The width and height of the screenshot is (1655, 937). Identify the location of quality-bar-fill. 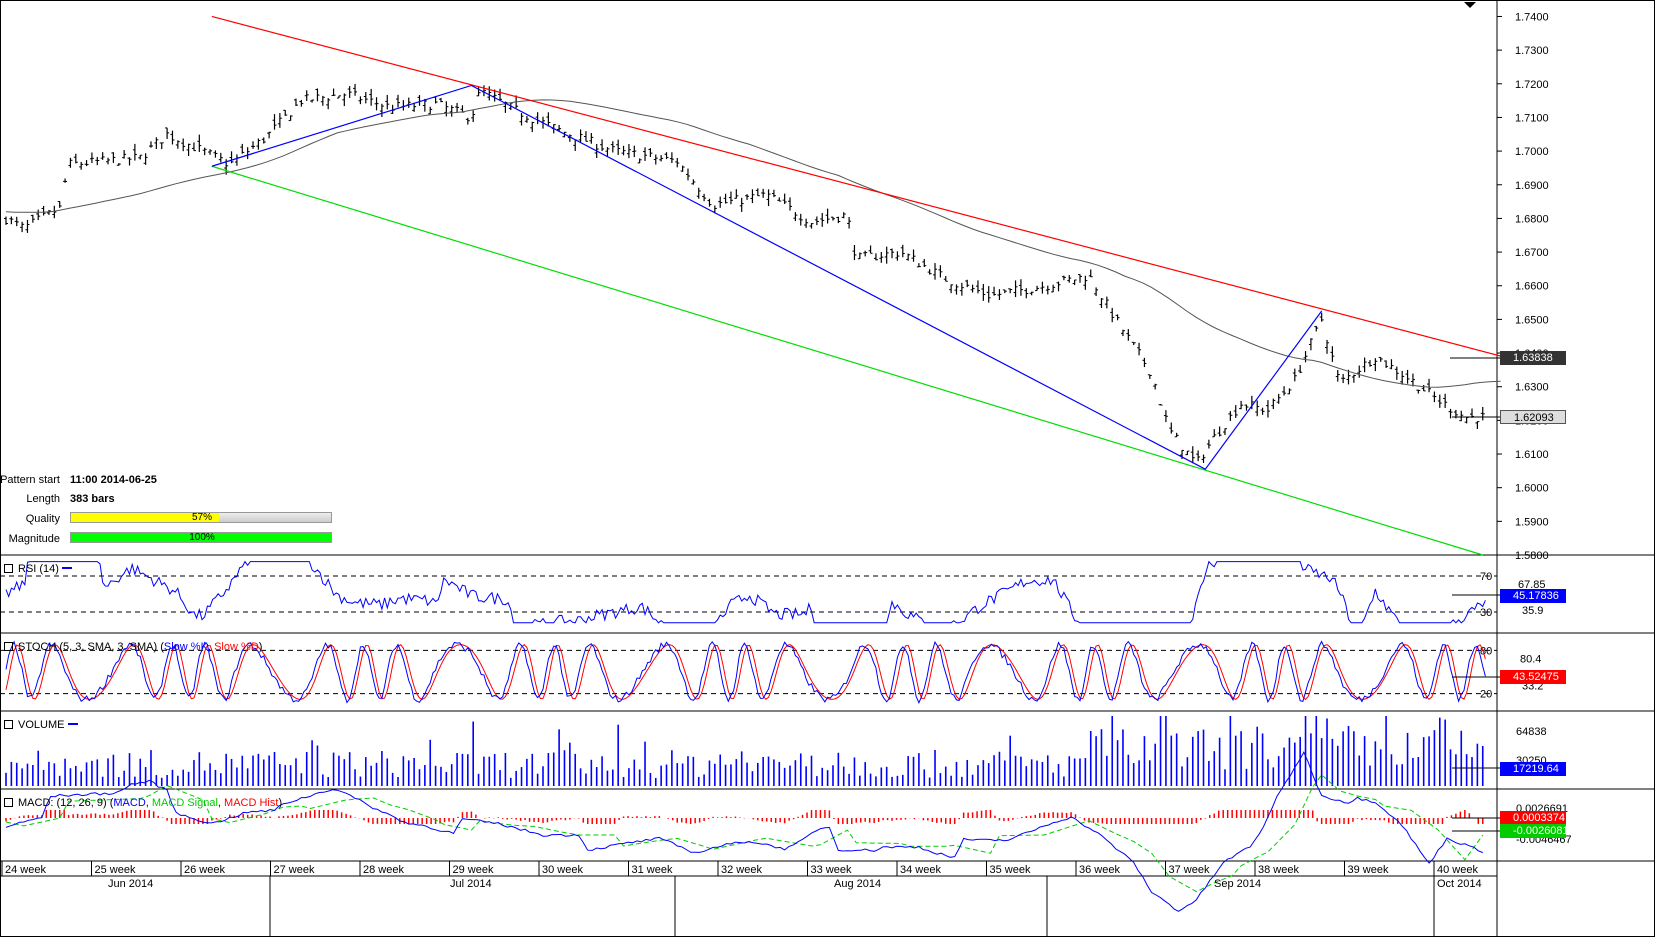
(145, 517).